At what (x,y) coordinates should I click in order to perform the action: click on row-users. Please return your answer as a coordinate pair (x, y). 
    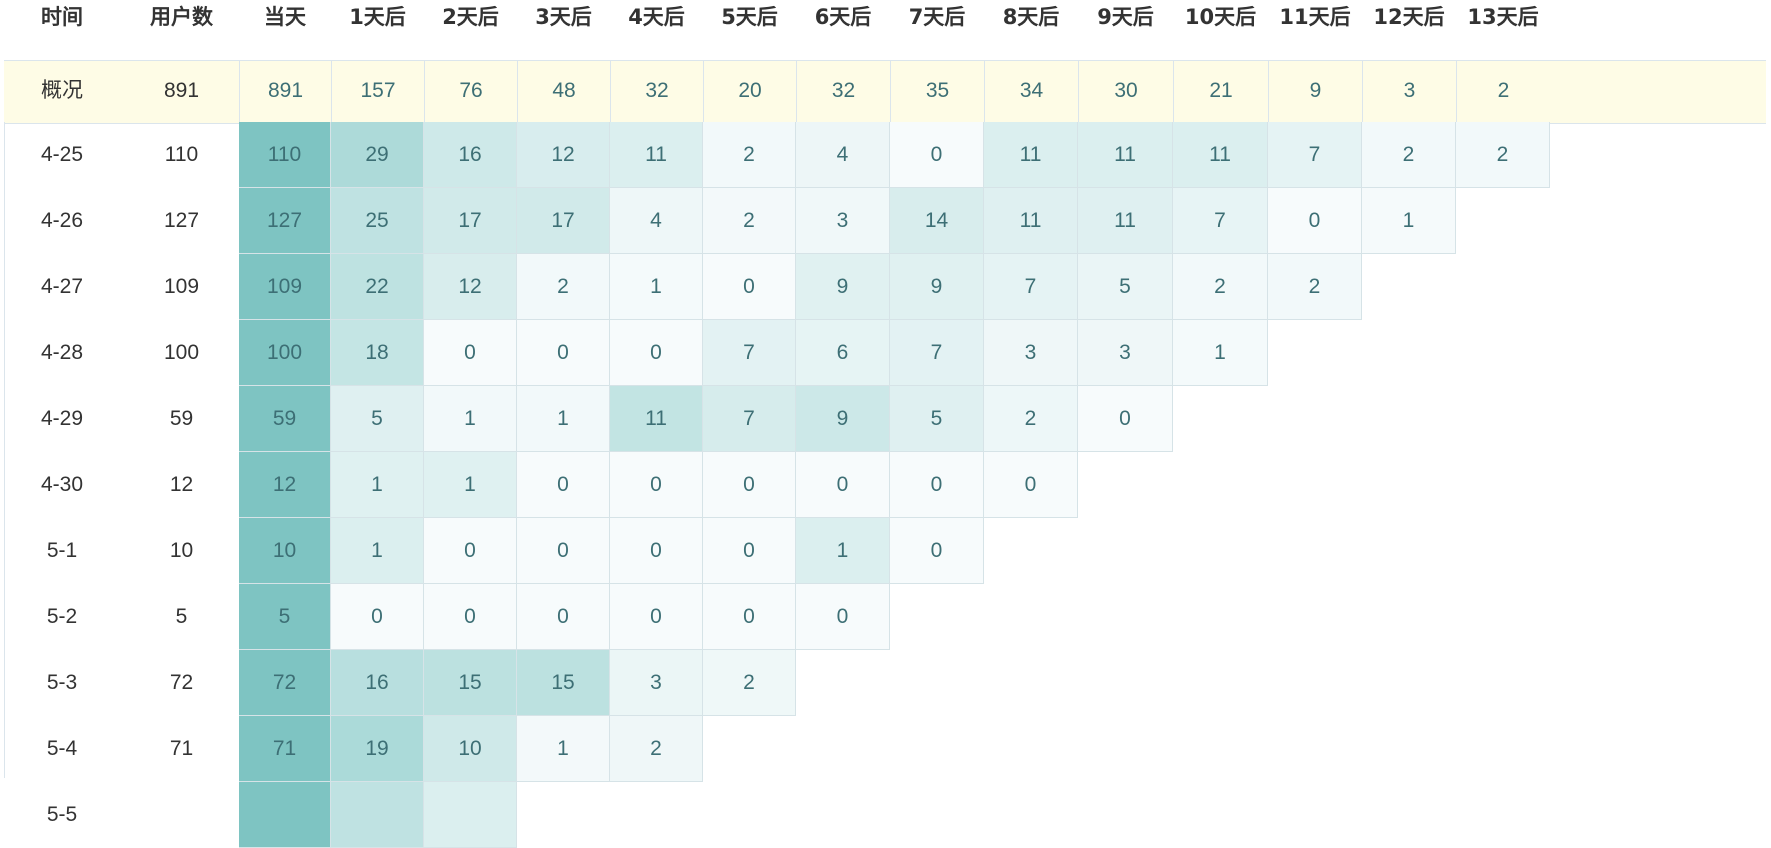
    Looking at the image, I should click on (181, 815).